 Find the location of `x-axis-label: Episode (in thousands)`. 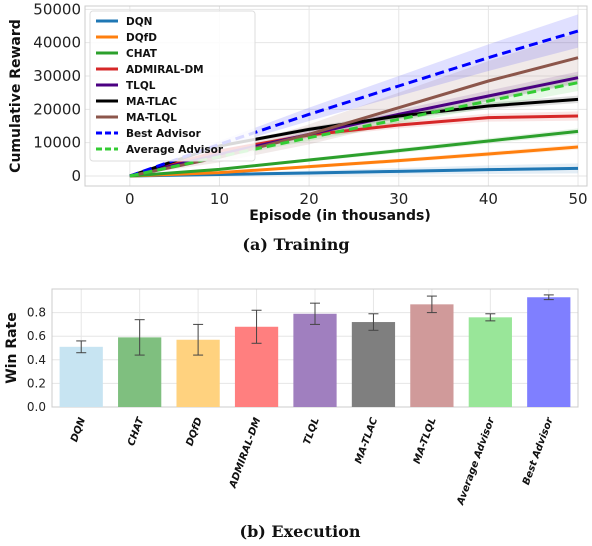

x-axis-label: Episode (in thousands) is located at coordinates (340, 216).